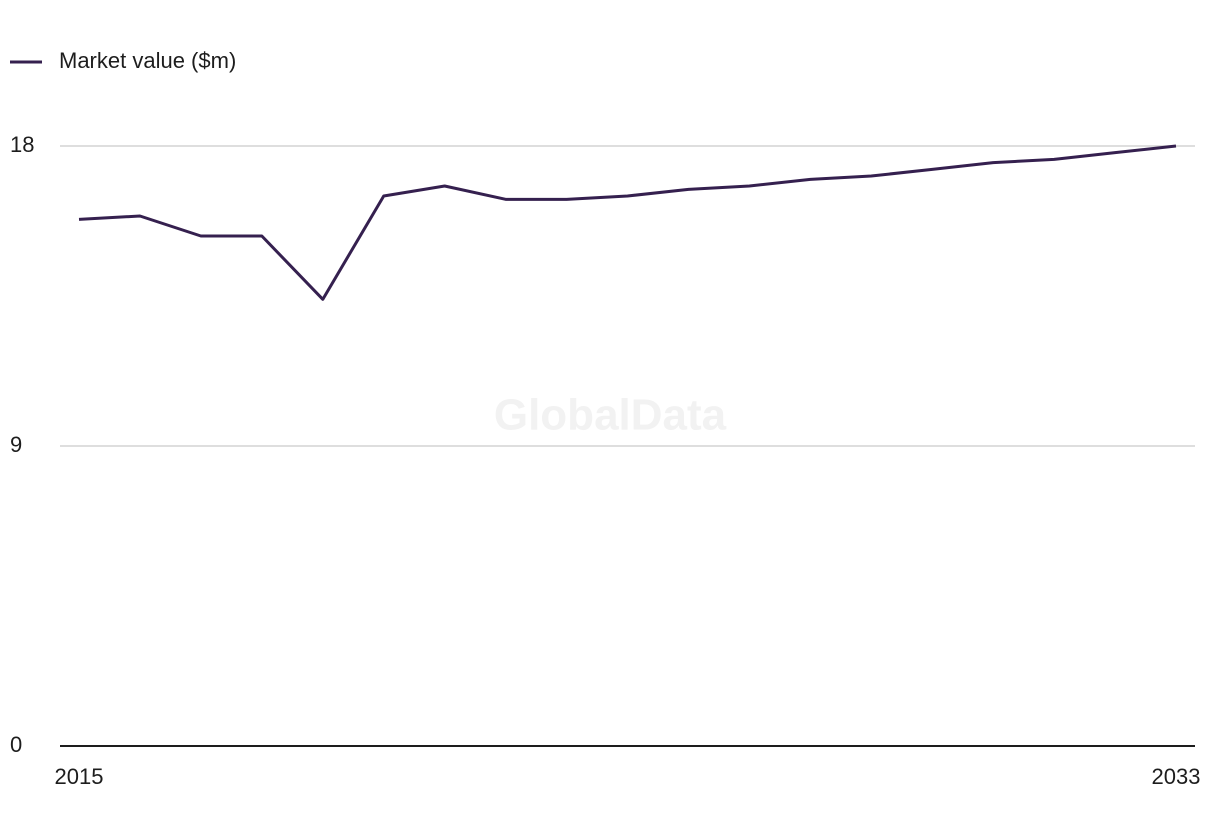  I want to click on y-tick-label: 0, so click(16, 744).